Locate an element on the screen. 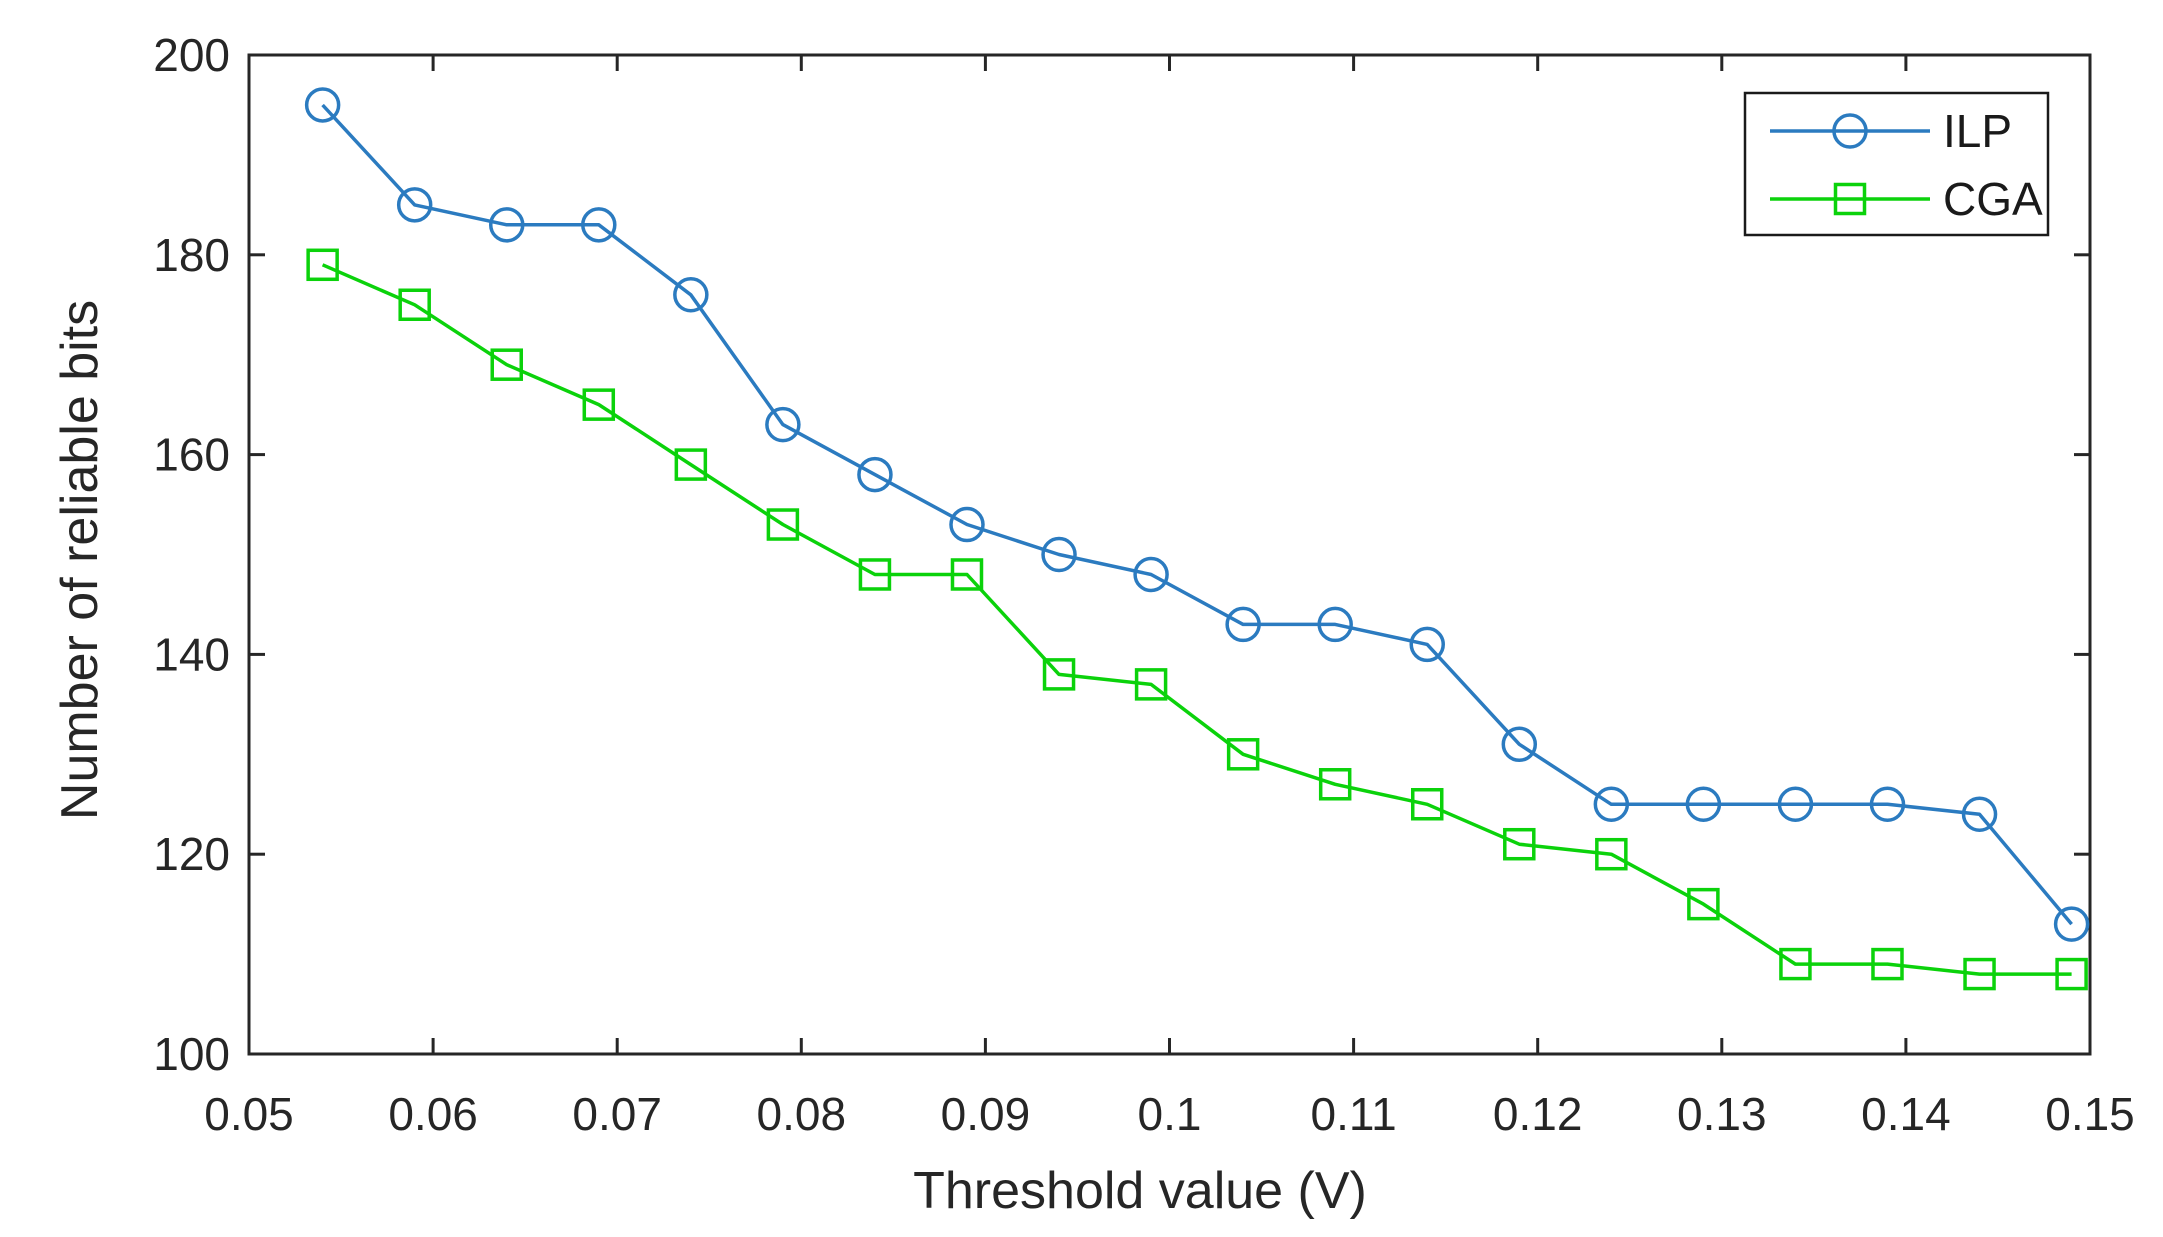  legend-label-cga: CGA is located at coordinates (1993, 199).